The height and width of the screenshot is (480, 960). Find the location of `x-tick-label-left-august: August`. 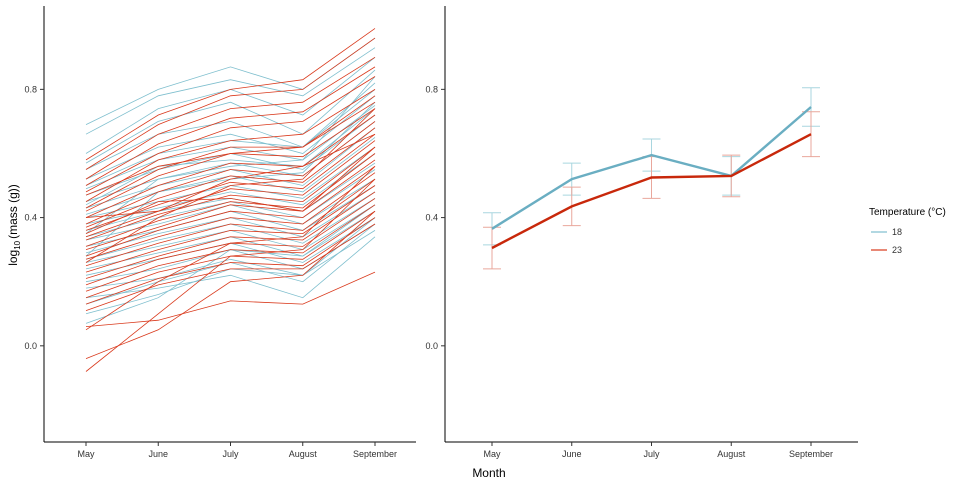

x-tick-label-left-august: August is located at coordinates (303, 454).